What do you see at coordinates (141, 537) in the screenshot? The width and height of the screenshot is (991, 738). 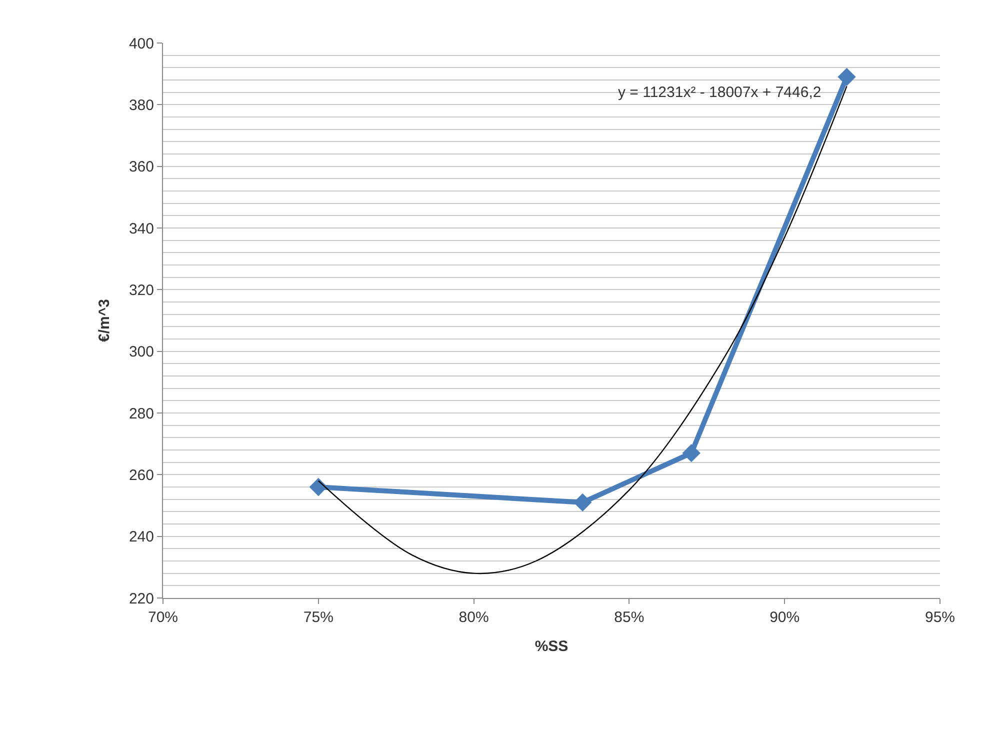 I see `y-tick-label: 240` at bounding box center [141, 537].